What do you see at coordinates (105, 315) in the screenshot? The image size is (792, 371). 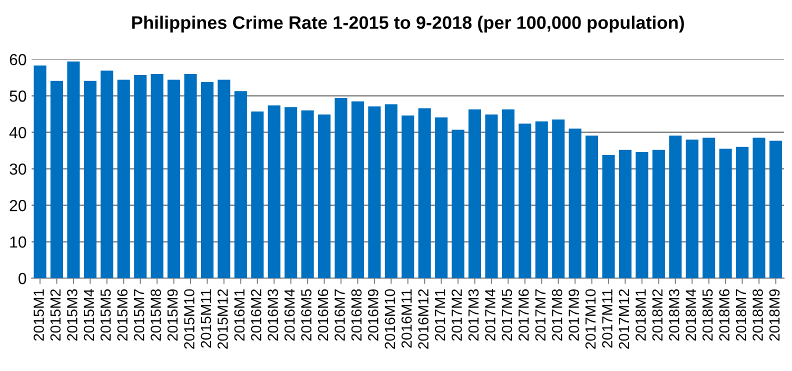 I see `x-tick-label: 2015M5` at bounding box center [105, 315].